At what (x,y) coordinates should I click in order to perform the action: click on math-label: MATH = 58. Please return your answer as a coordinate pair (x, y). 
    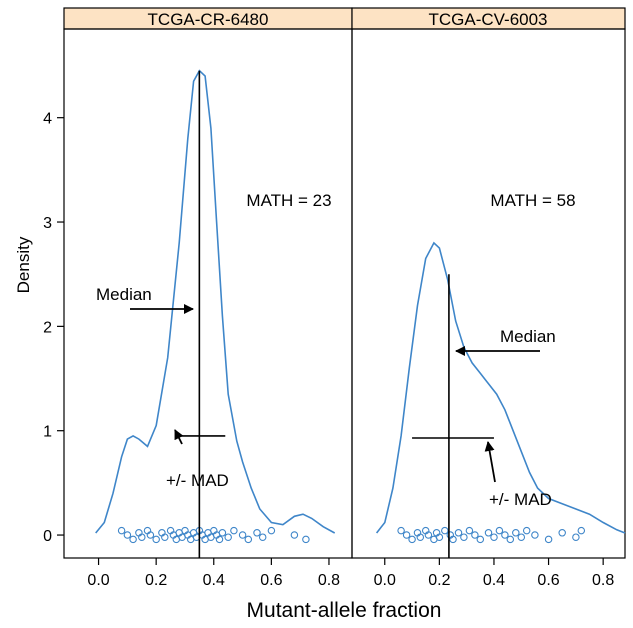
    Looking at the image, I should click on (532, 200).